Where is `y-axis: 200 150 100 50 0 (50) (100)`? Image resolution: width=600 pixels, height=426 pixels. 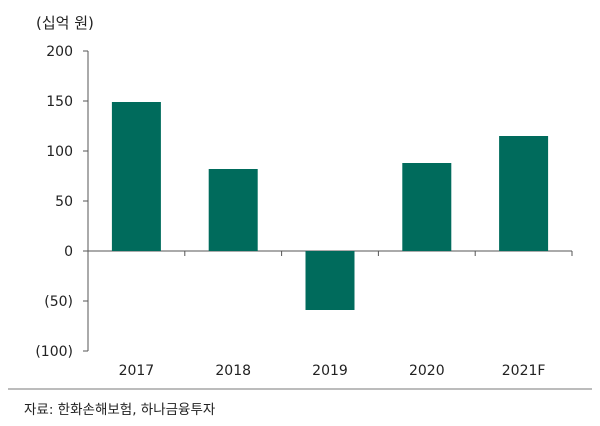
y-axis: 200 150 100 50 0 (50) (100) is located at coordinates (62, 202).